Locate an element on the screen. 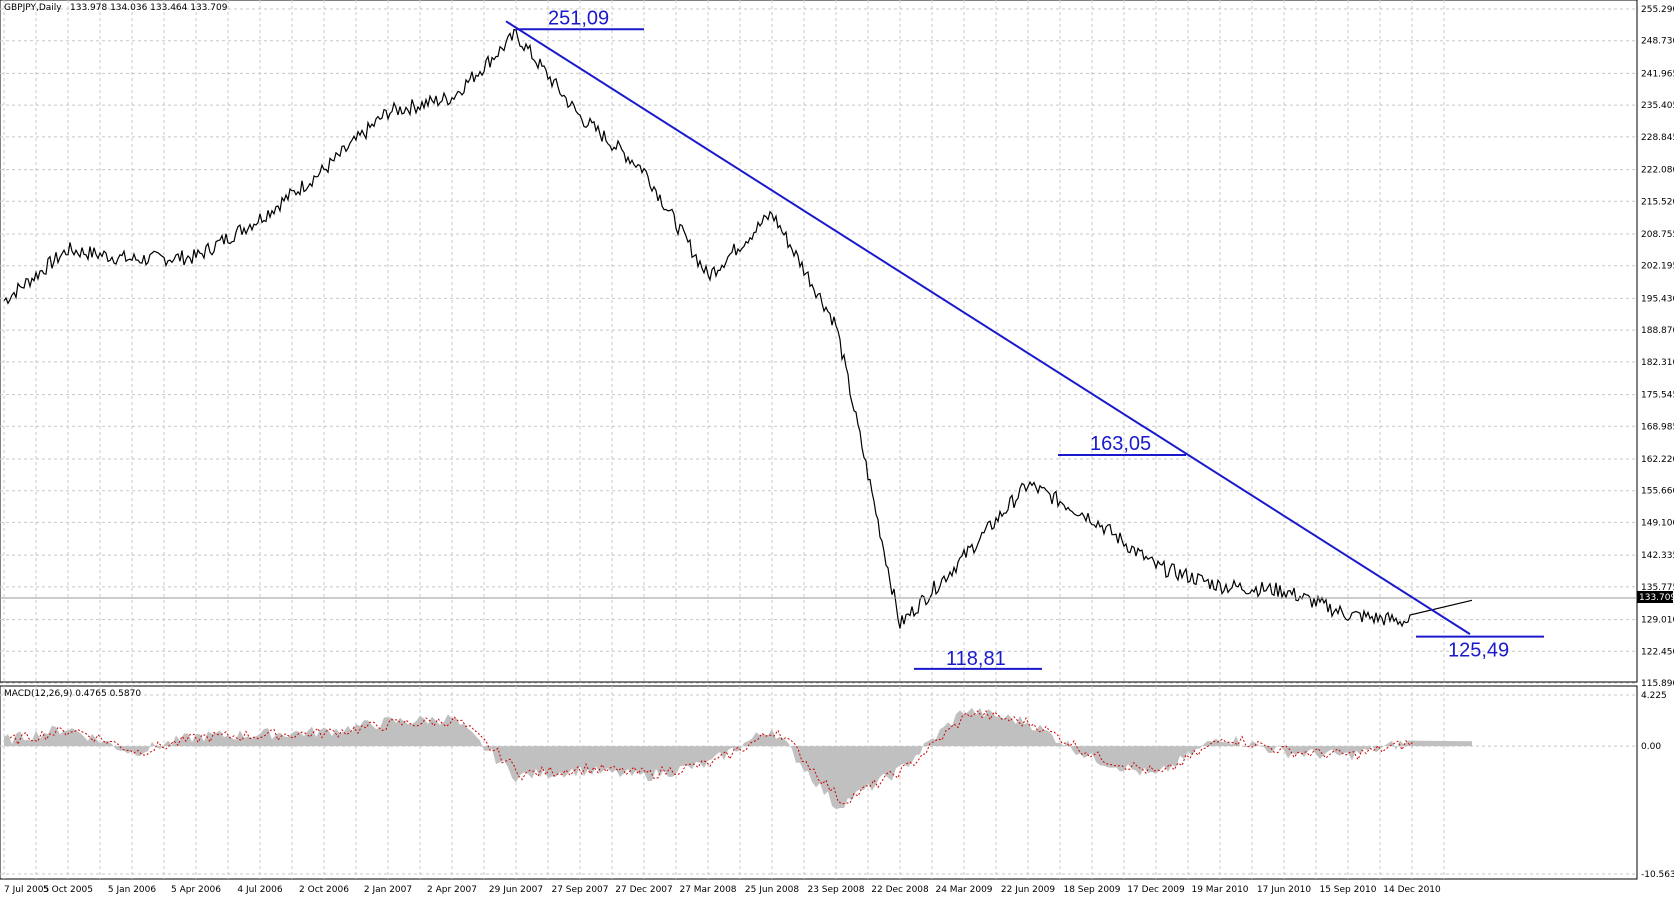 Image resolution: width=1674 pixels, height=898 pixels. y-tick-label: 215.520 is located at coordinates (1657, 202).